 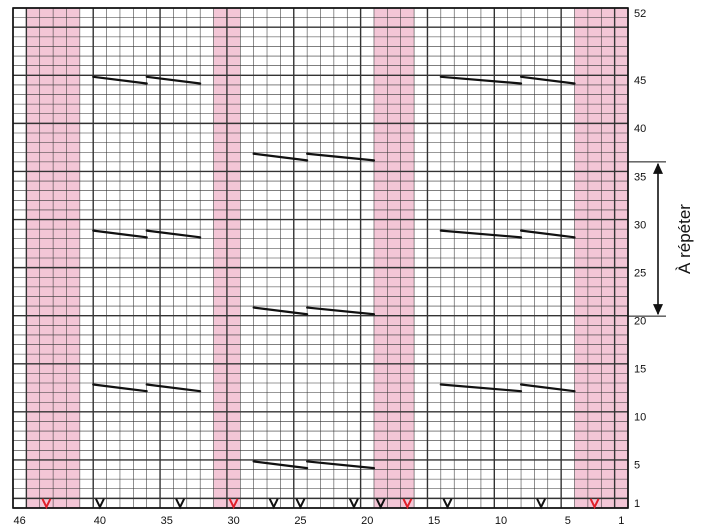 I want to click on y-tick-label: 52, so click(x=640, y=14).